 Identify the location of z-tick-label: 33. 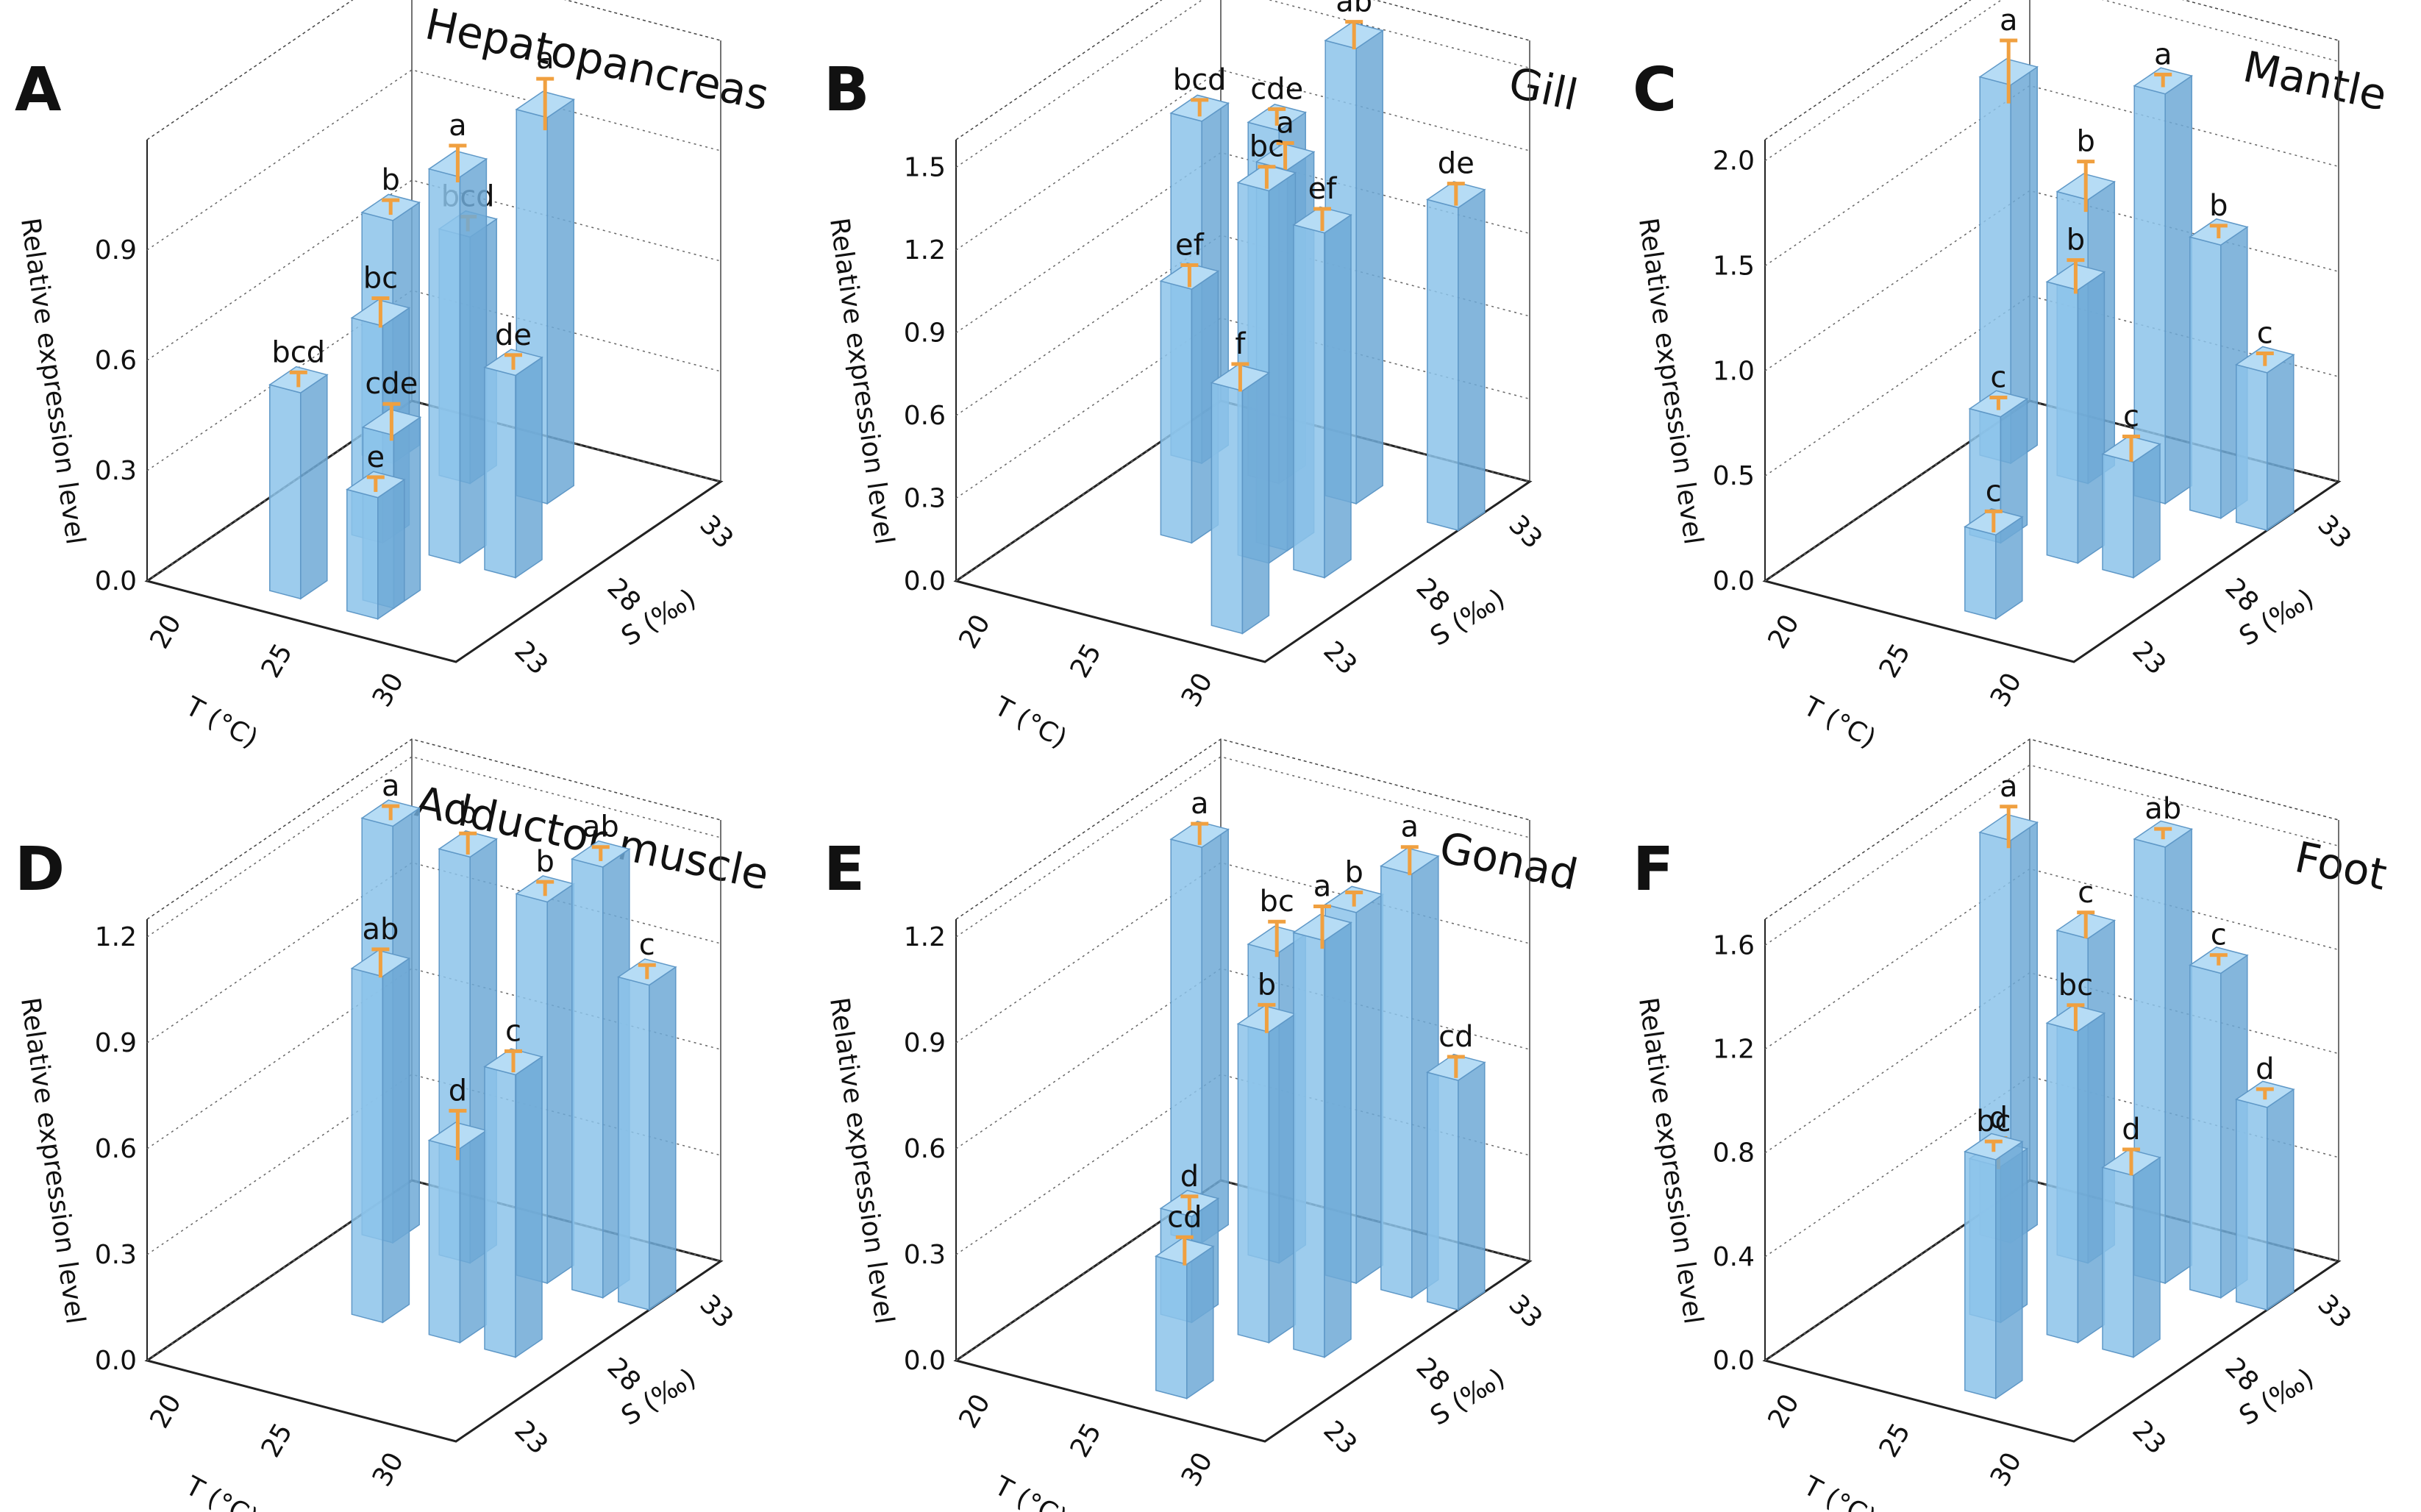
(1524, 1311).